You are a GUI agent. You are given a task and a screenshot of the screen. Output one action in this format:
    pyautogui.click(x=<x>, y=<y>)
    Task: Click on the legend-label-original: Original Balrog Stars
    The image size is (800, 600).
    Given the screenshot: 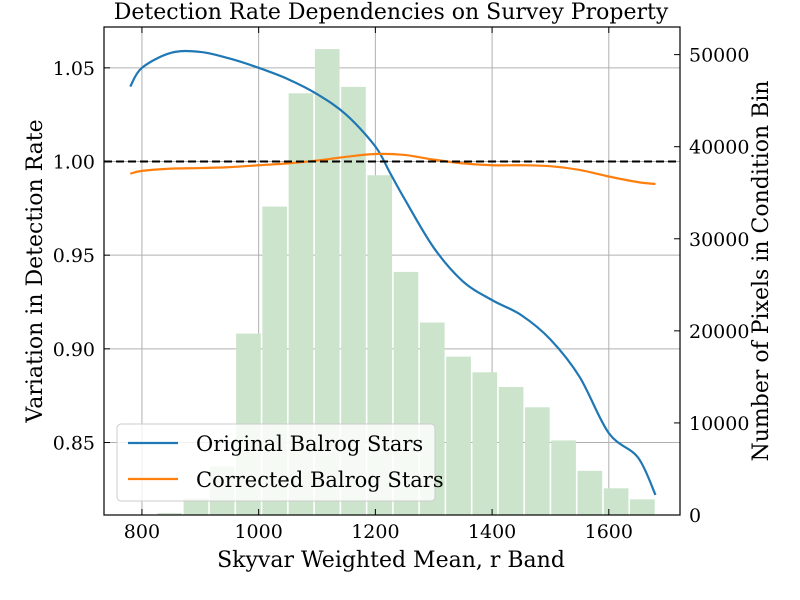 What is the action you would take?
    pyautogui.click(x=309, y=444)
    